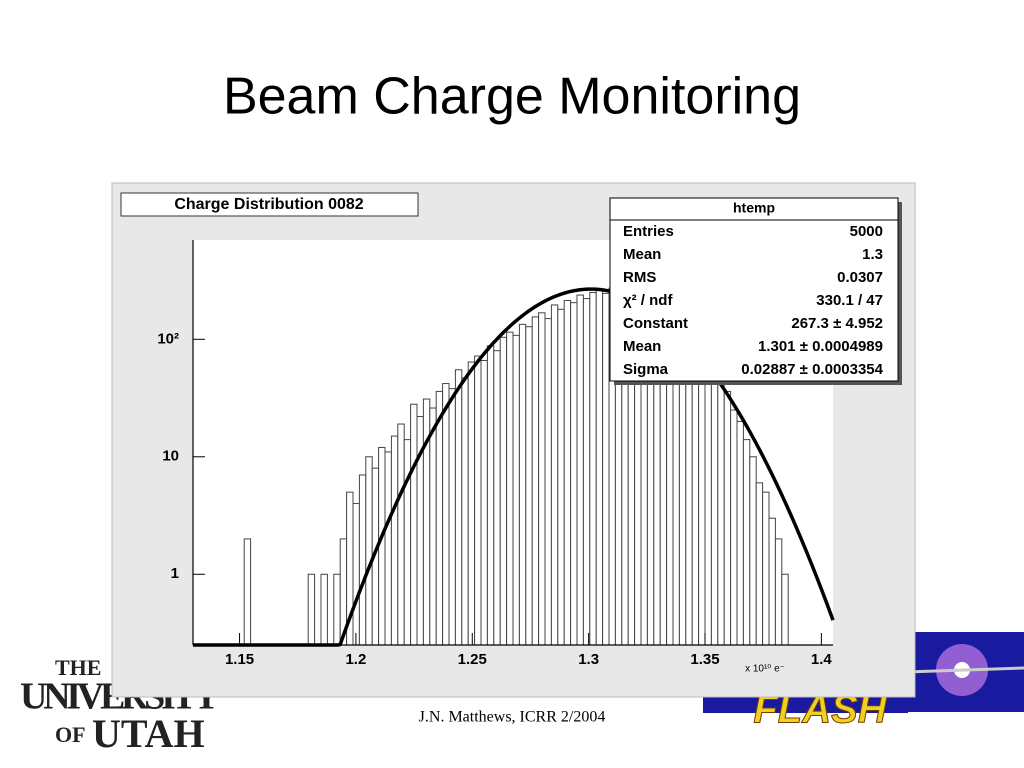 The width and height of the screenshot is (1024, 768). Describe the element at coordinates (866, 231) in the screenshot. I see `stats-value: 5000` at that location.